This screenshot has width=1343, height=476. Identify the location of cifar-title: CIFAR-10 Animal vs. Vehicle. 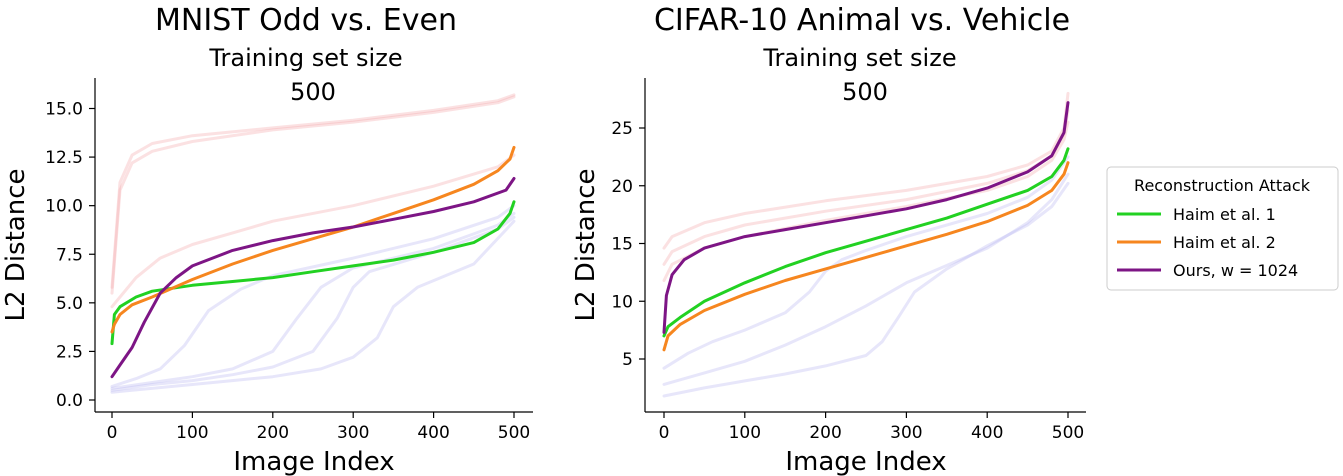
(862, 20).